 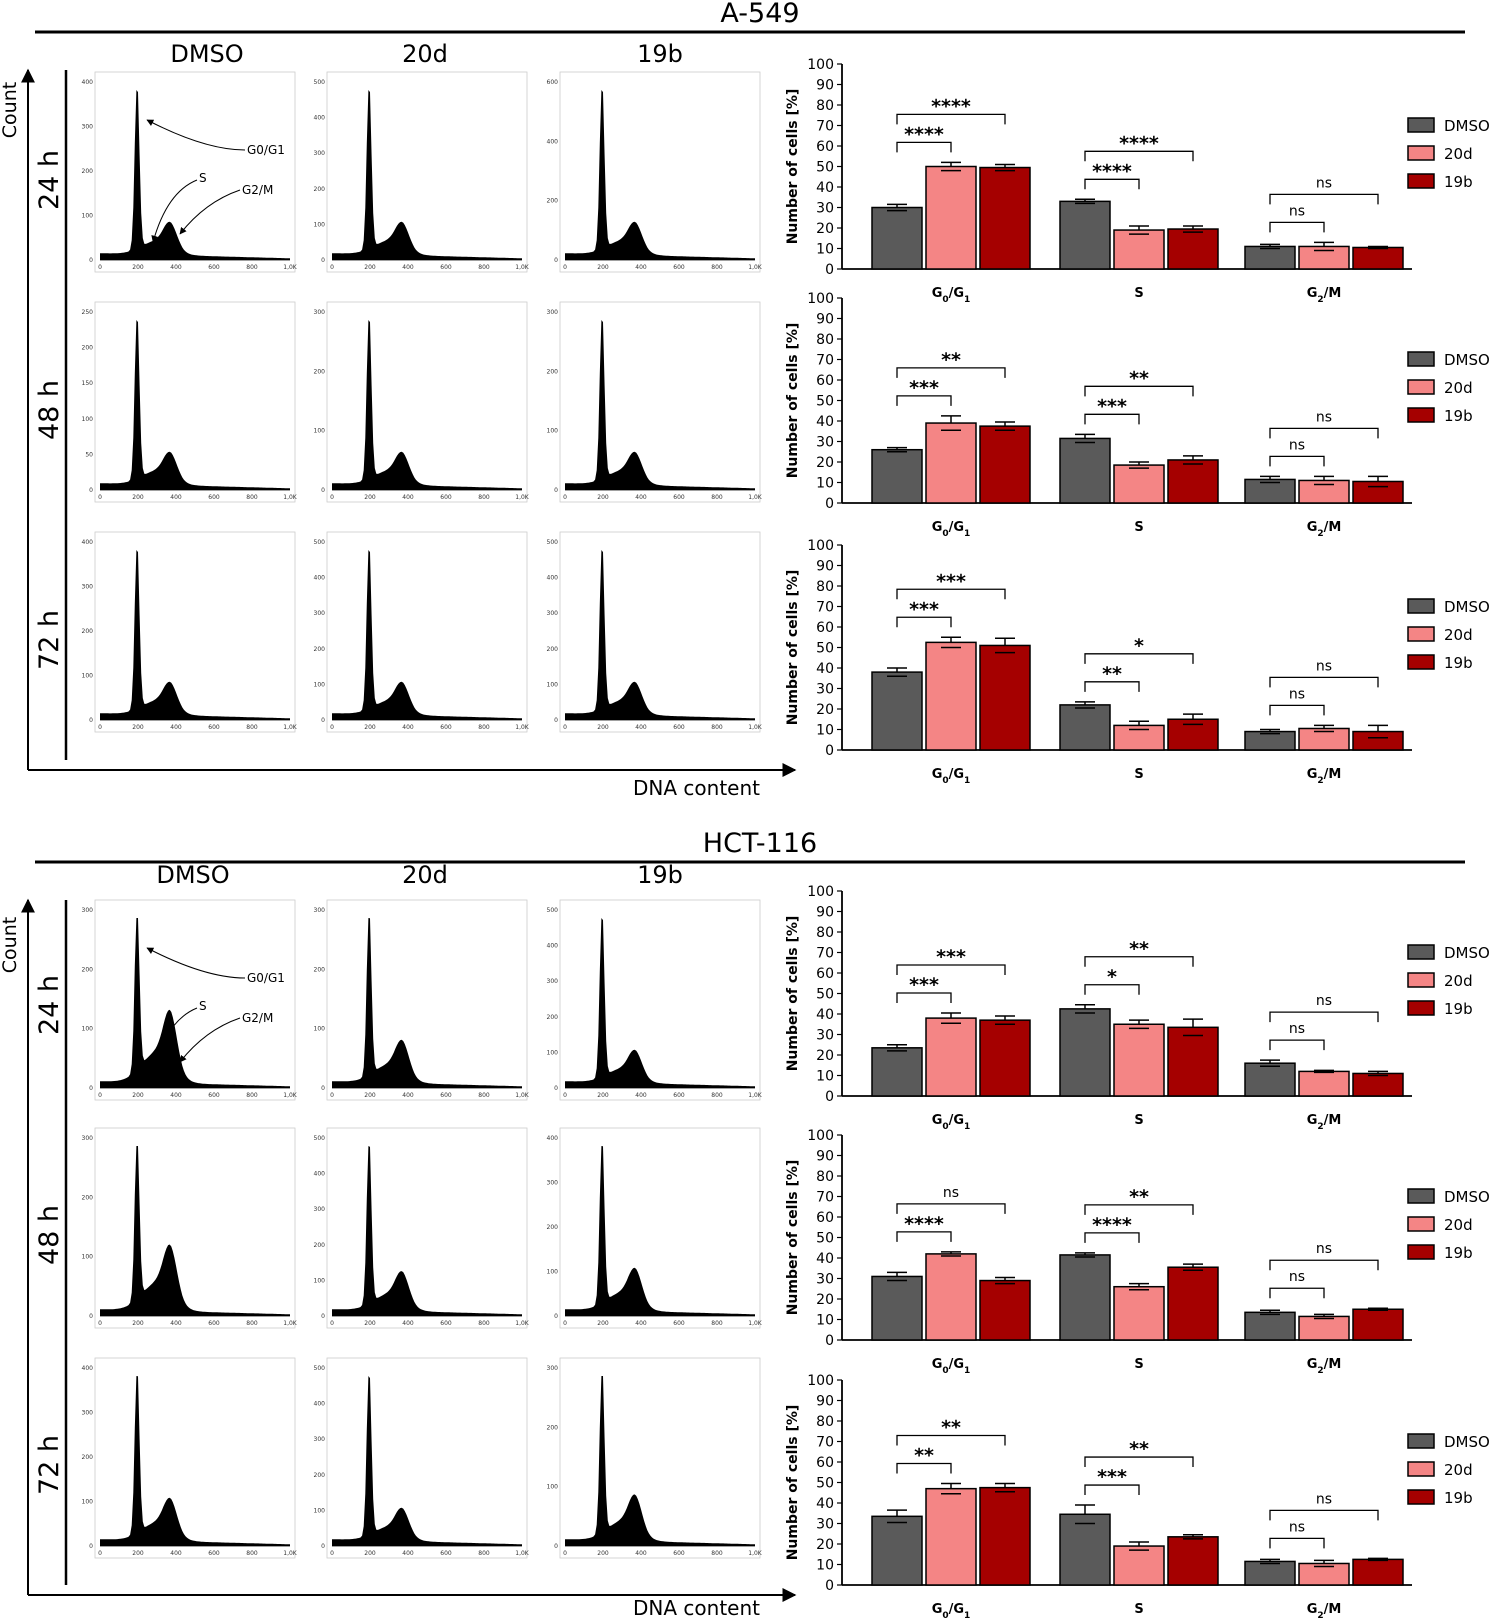 What do you see at coordinates (825, 710) in the screenshot?
I see `y-tick-label: 20` at bounding box center [825, 710].